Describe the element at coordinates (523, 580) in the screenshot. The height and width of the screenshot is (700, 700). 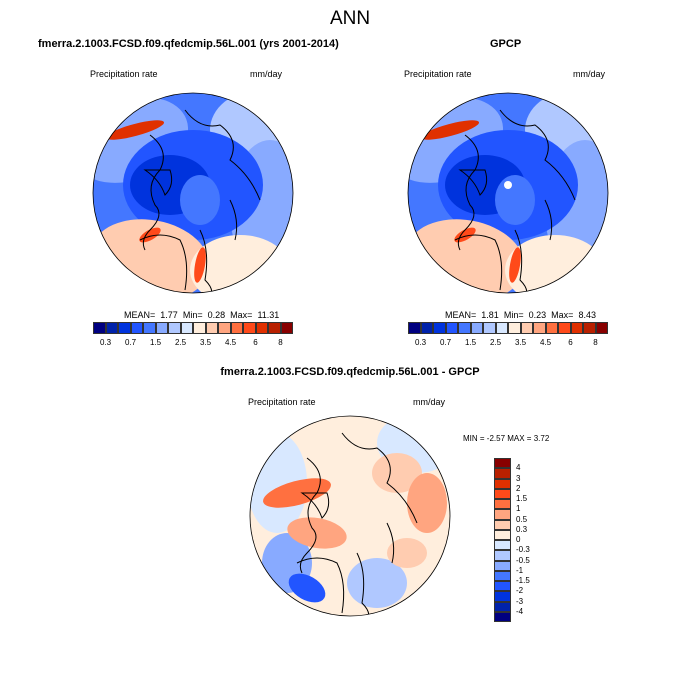
I see `colorbar-tick-label: -1.5` at that location.